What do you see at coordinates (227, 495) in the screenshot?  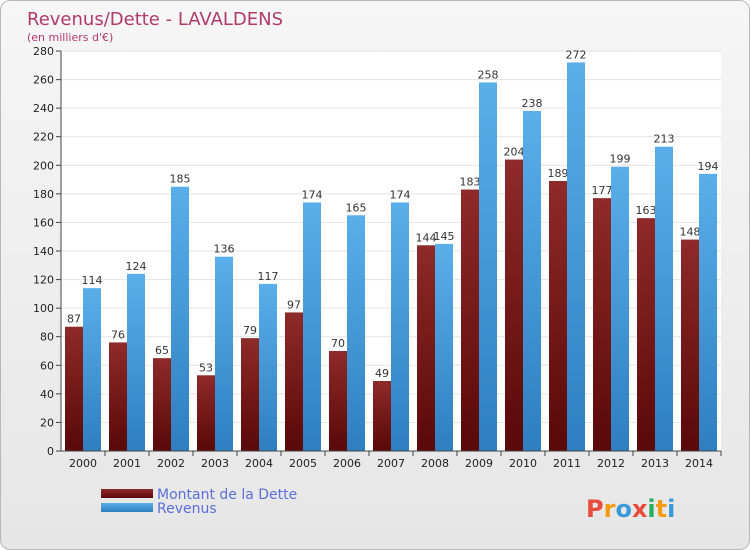 I see `legend-label: Montant de la Dette` at bounding box center [227, 495].